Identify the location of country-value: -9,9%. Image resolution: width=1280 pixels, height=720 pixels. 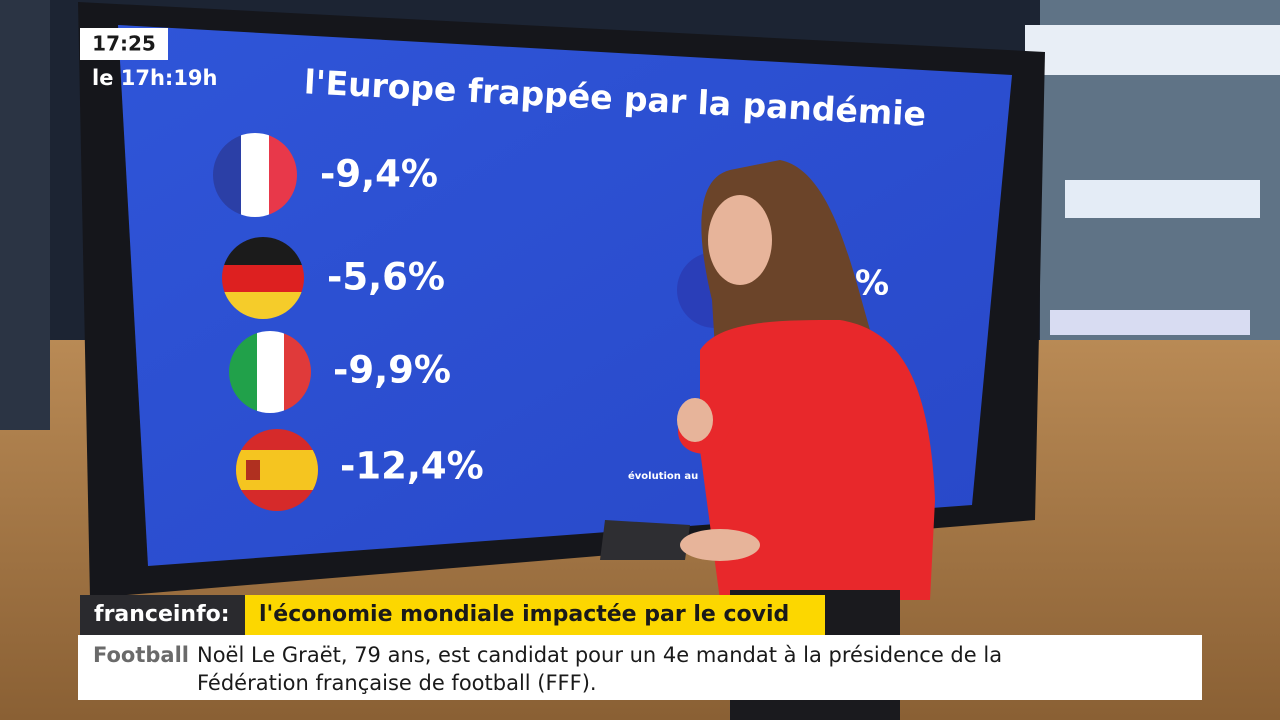
(392, 370).